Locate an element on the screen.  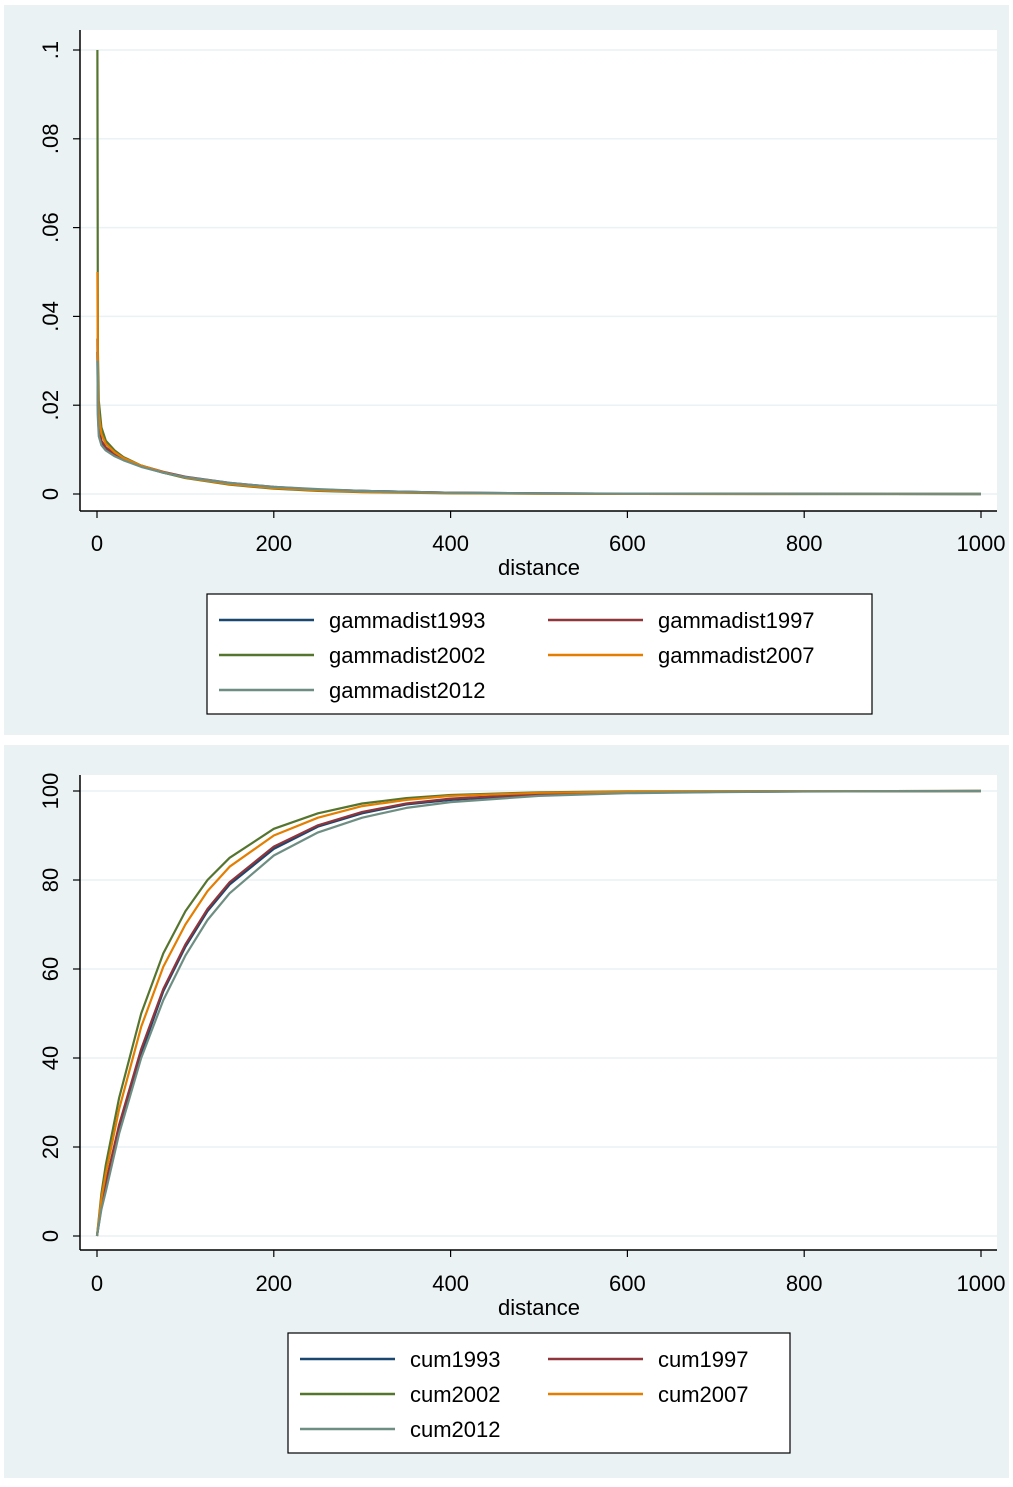
y-tick-label: 60 is located at coordinates (50, 969).